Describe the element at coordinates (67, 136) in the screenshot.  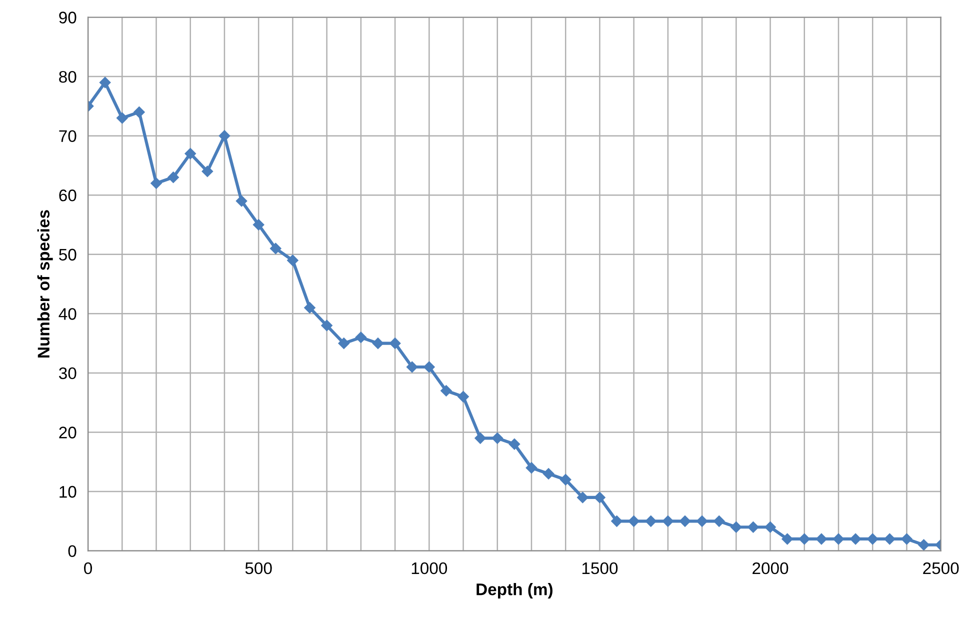
I see `y-tick-label: 70` at that location.